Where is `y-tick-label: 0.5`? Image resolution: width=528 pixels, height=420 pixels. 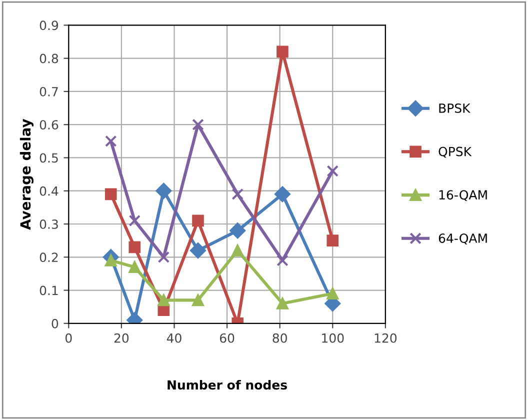 y-tick-label: 0.5 is located at coordinates (49, 158).